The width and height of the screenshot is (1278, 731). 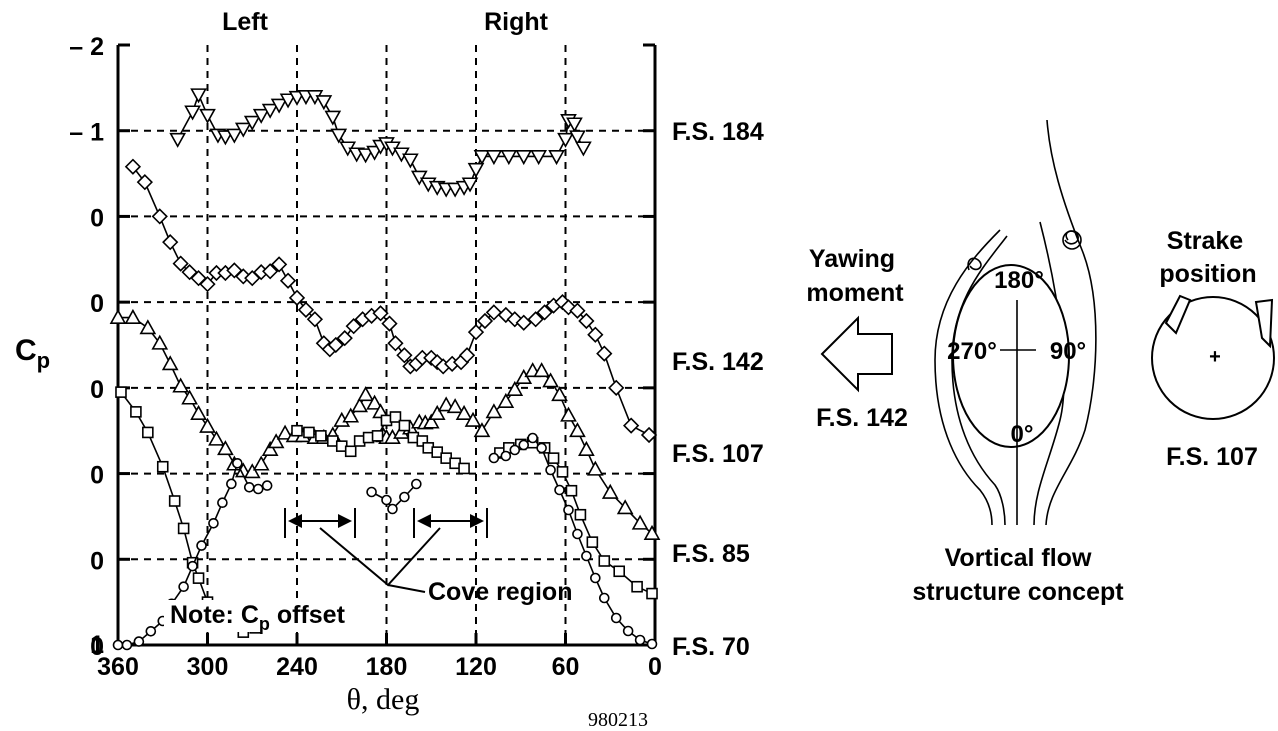 I want to click on station-label: F.S. 184, so click(x=718, y=132).